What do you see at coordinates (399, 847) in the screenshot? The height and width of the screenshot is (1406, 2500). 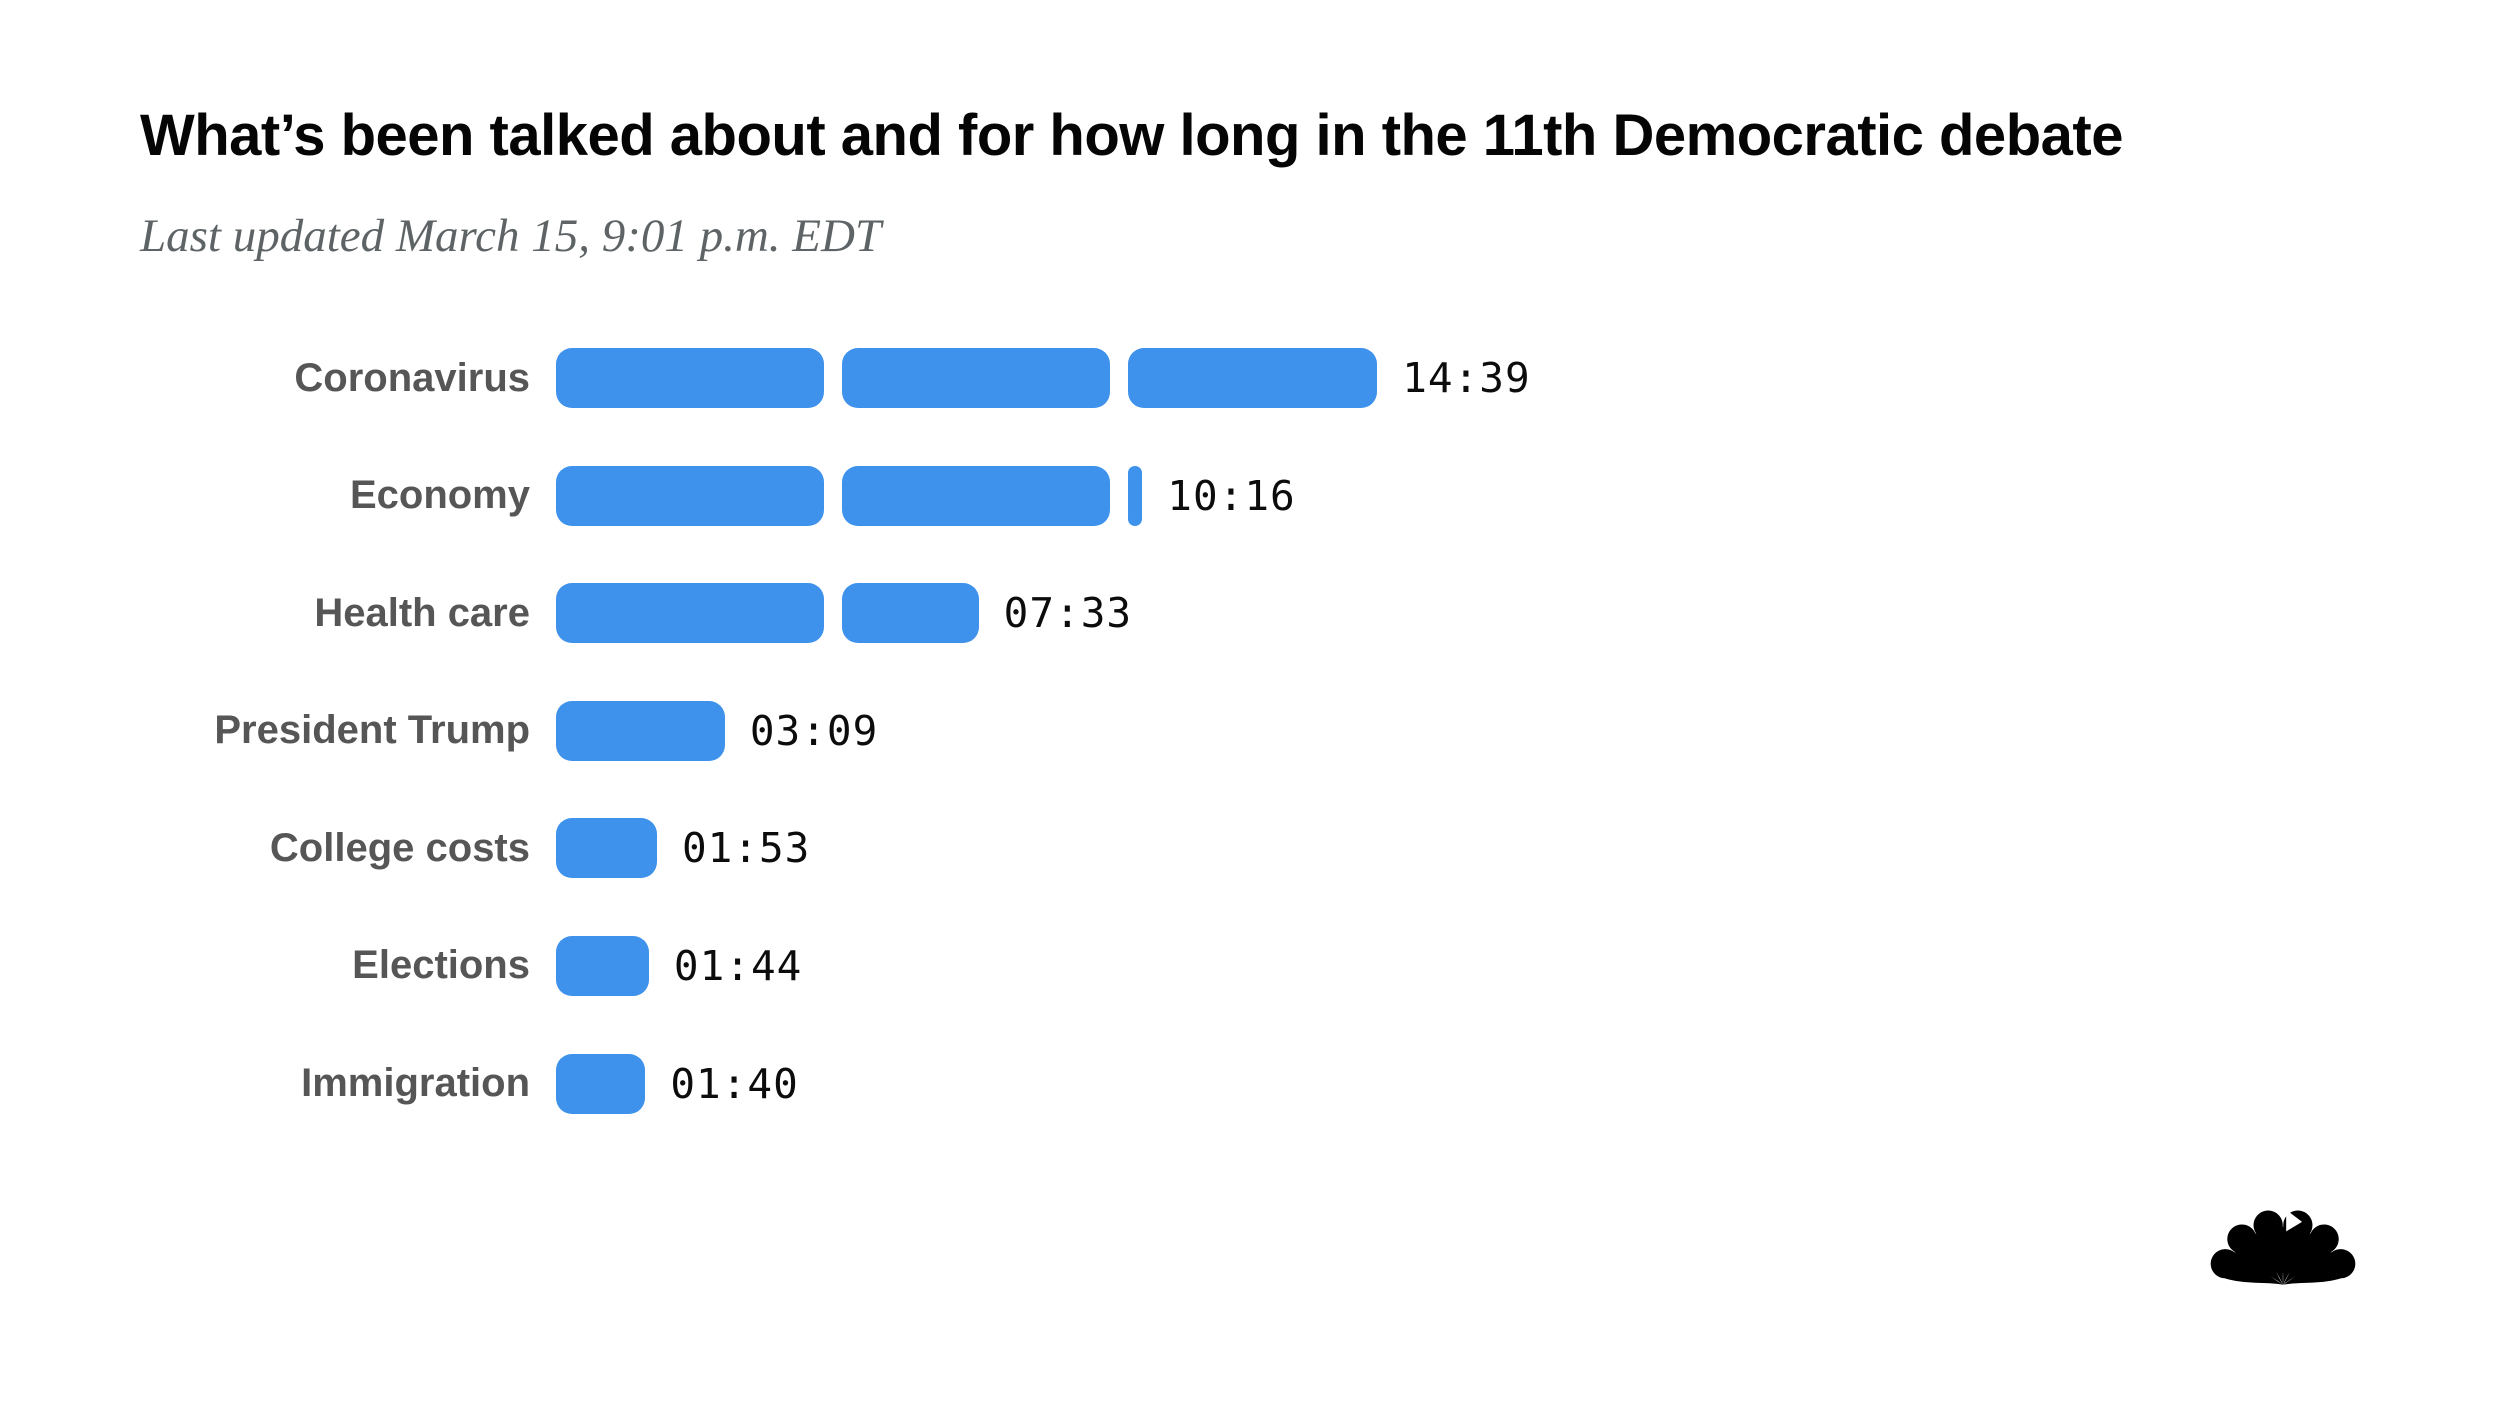 I see `category-label: College costs` at bounding box center [399, 847].